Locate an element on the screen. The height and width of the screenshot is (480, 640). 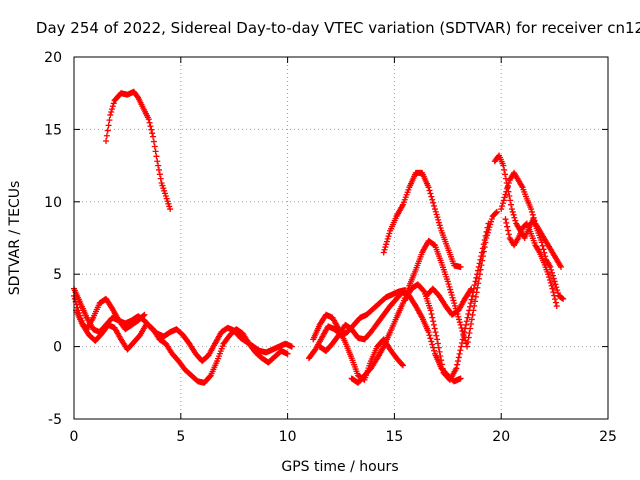
x-tick-label: 5 is located at coordinates (180, 437).